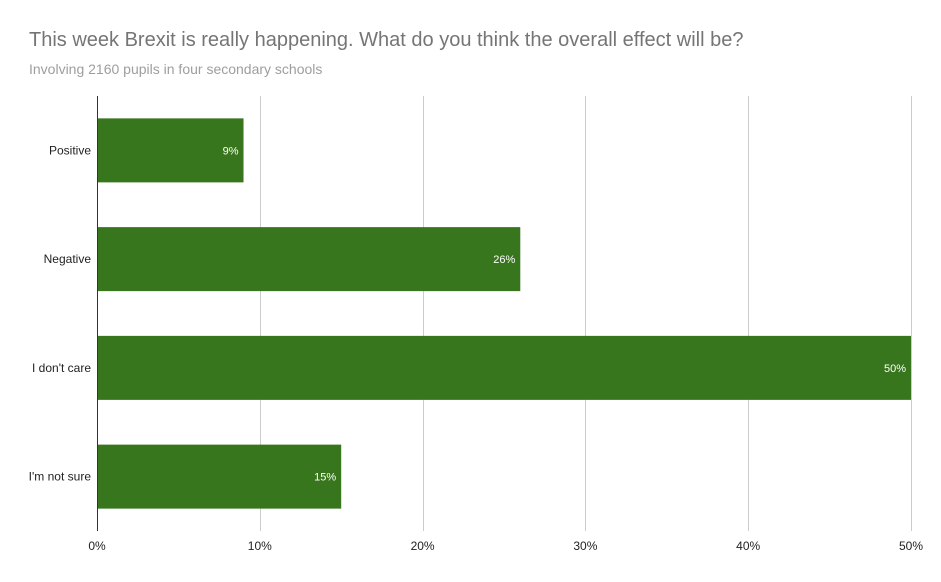 The height and width of the screenshot is (582, 941). What do you see at coordinates (748, 546) in the screenshot?
I see `x-tick-label: 40%` at bounding box center [748, 546].